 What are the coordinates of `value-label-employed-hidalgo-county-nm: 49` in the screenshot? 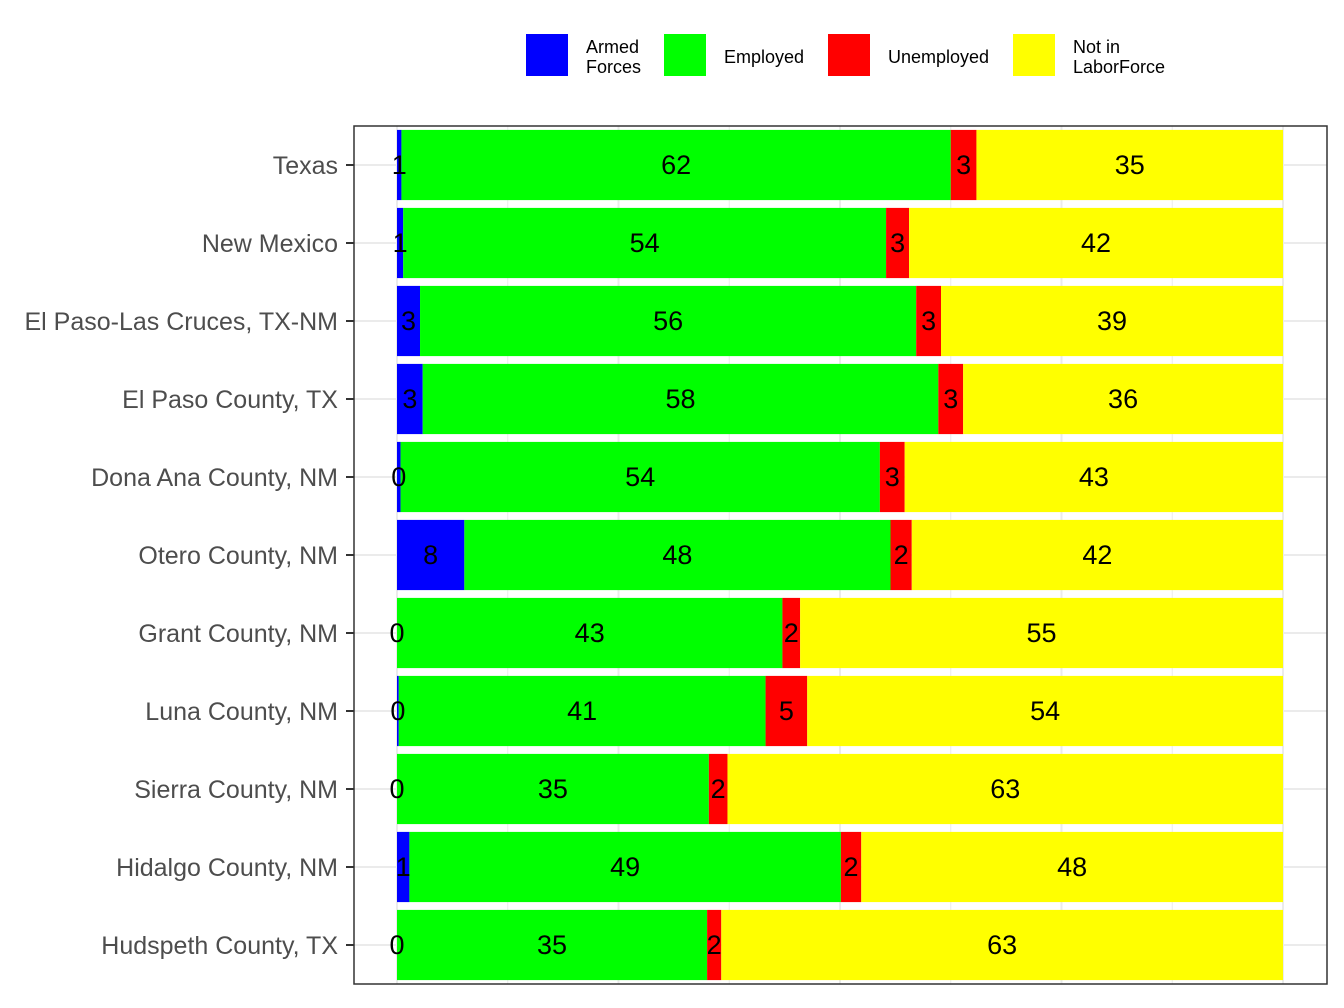 It's located at (625, 867).